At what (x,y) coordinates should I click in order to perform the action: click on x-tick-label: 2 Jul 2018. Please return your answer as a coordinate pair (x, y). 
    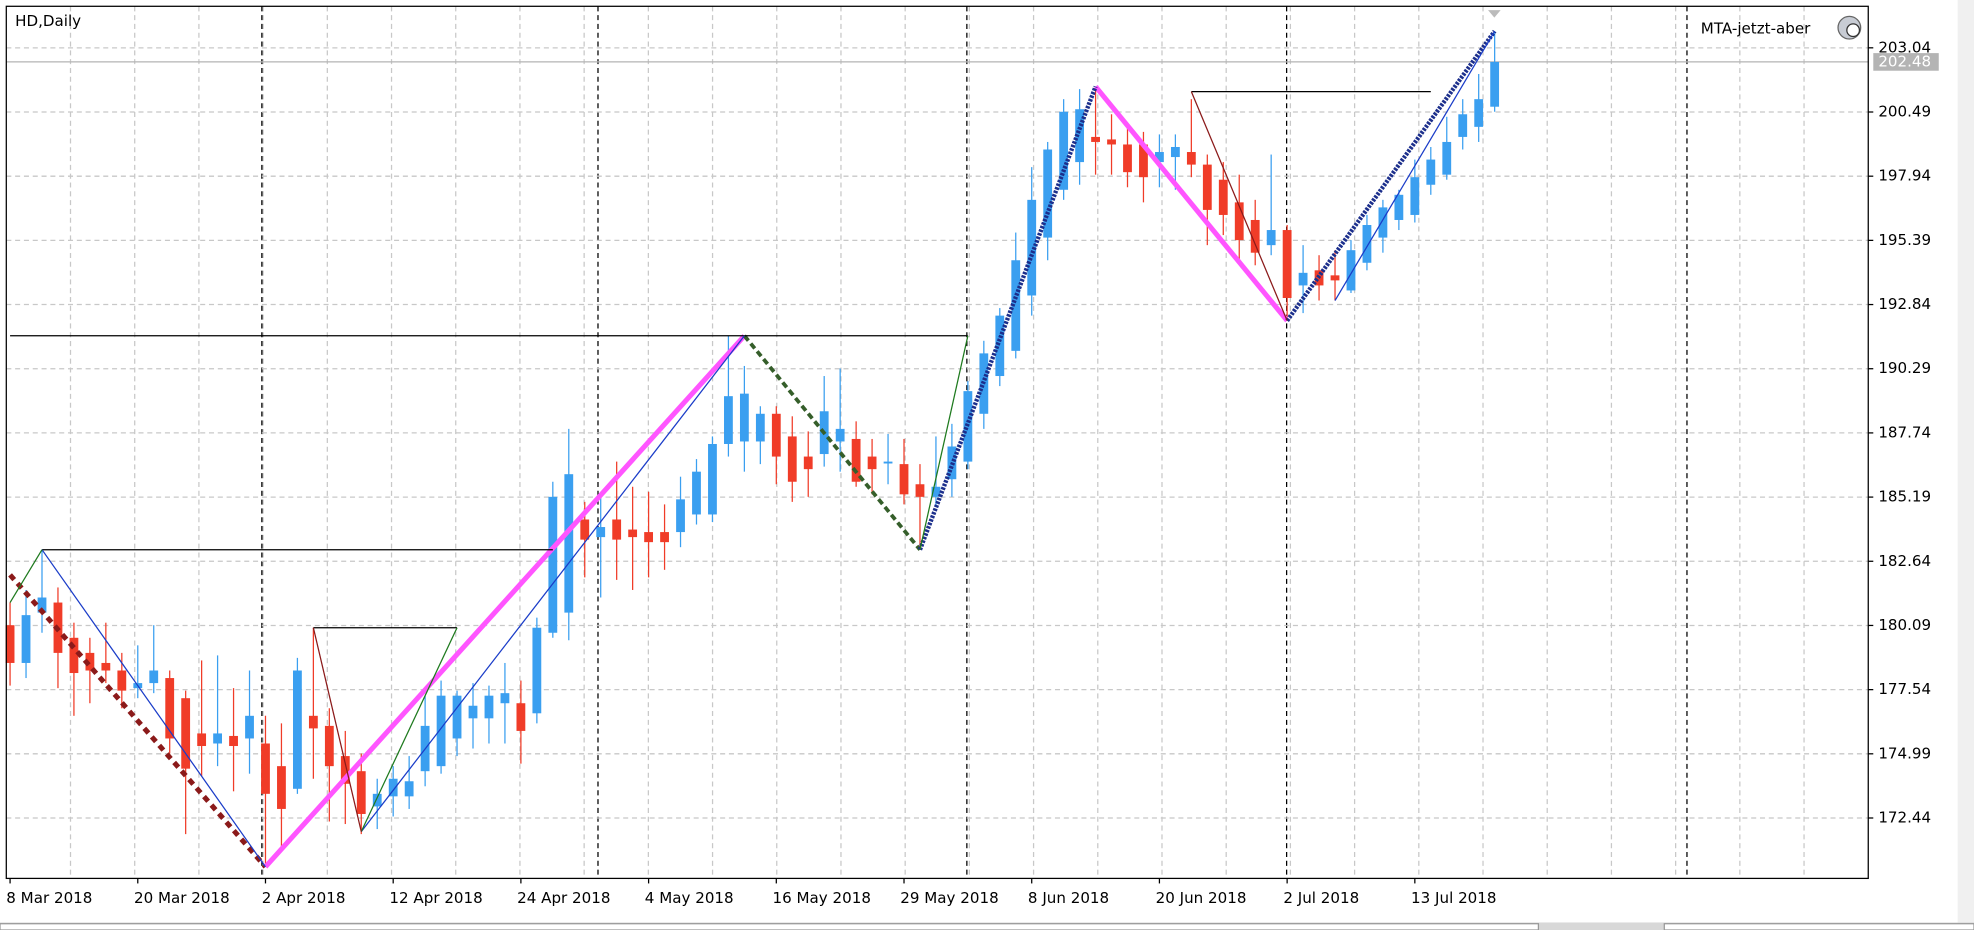
    Looking at the image, I should click on (1321, 898).